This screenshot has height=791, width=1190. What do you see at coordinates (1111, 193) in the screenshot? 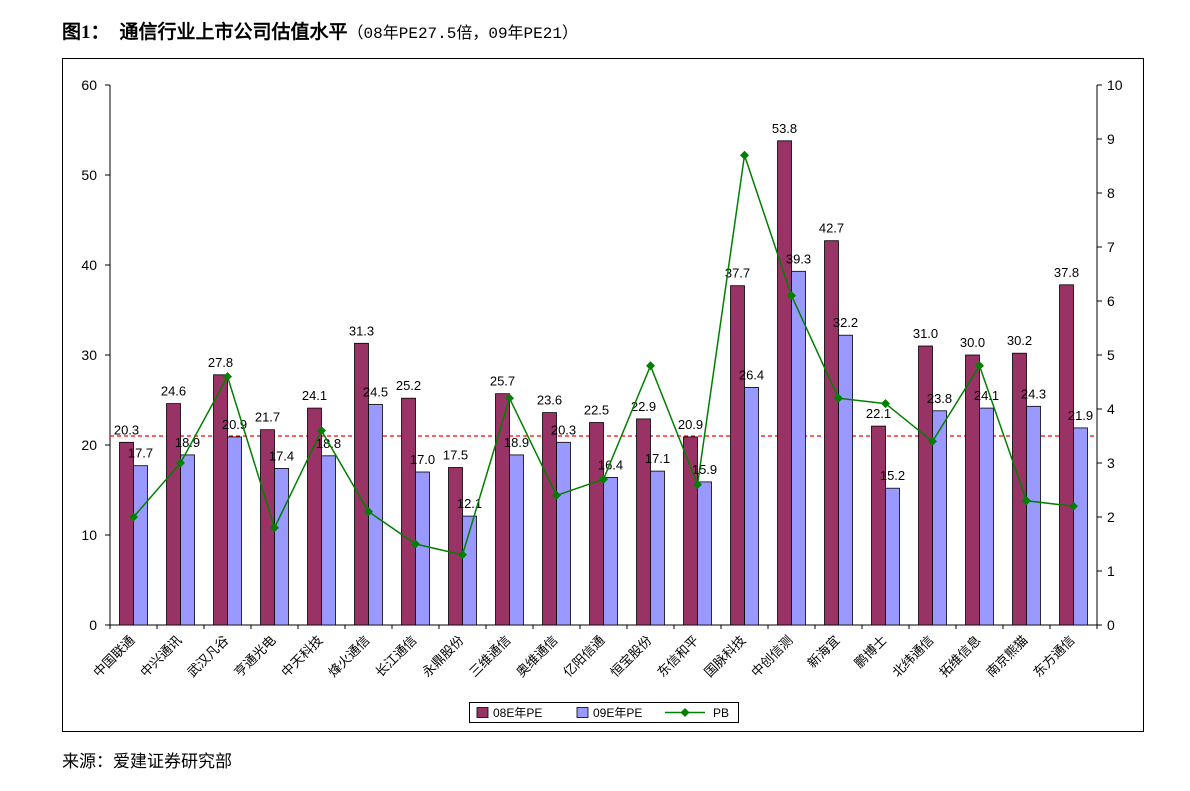
I see `right-tick-label: 8` at bounding box center [1111, 193].